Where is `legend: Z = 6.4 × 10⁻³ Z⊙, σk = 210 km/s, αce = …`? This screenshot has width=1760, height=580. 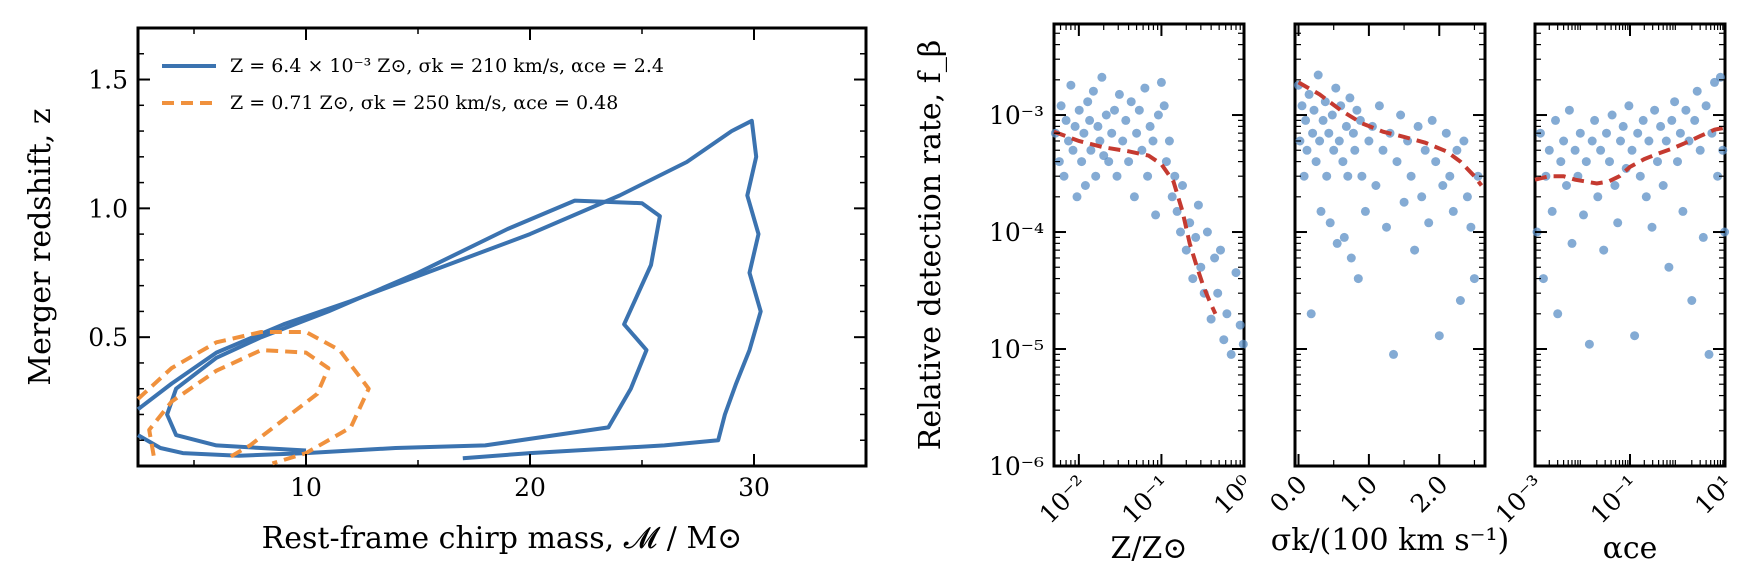
legend: Z = 6.4 × 10⁻³ Z⊙, σk = 210 km/s, αce = … is located at coordinates (413, 84).